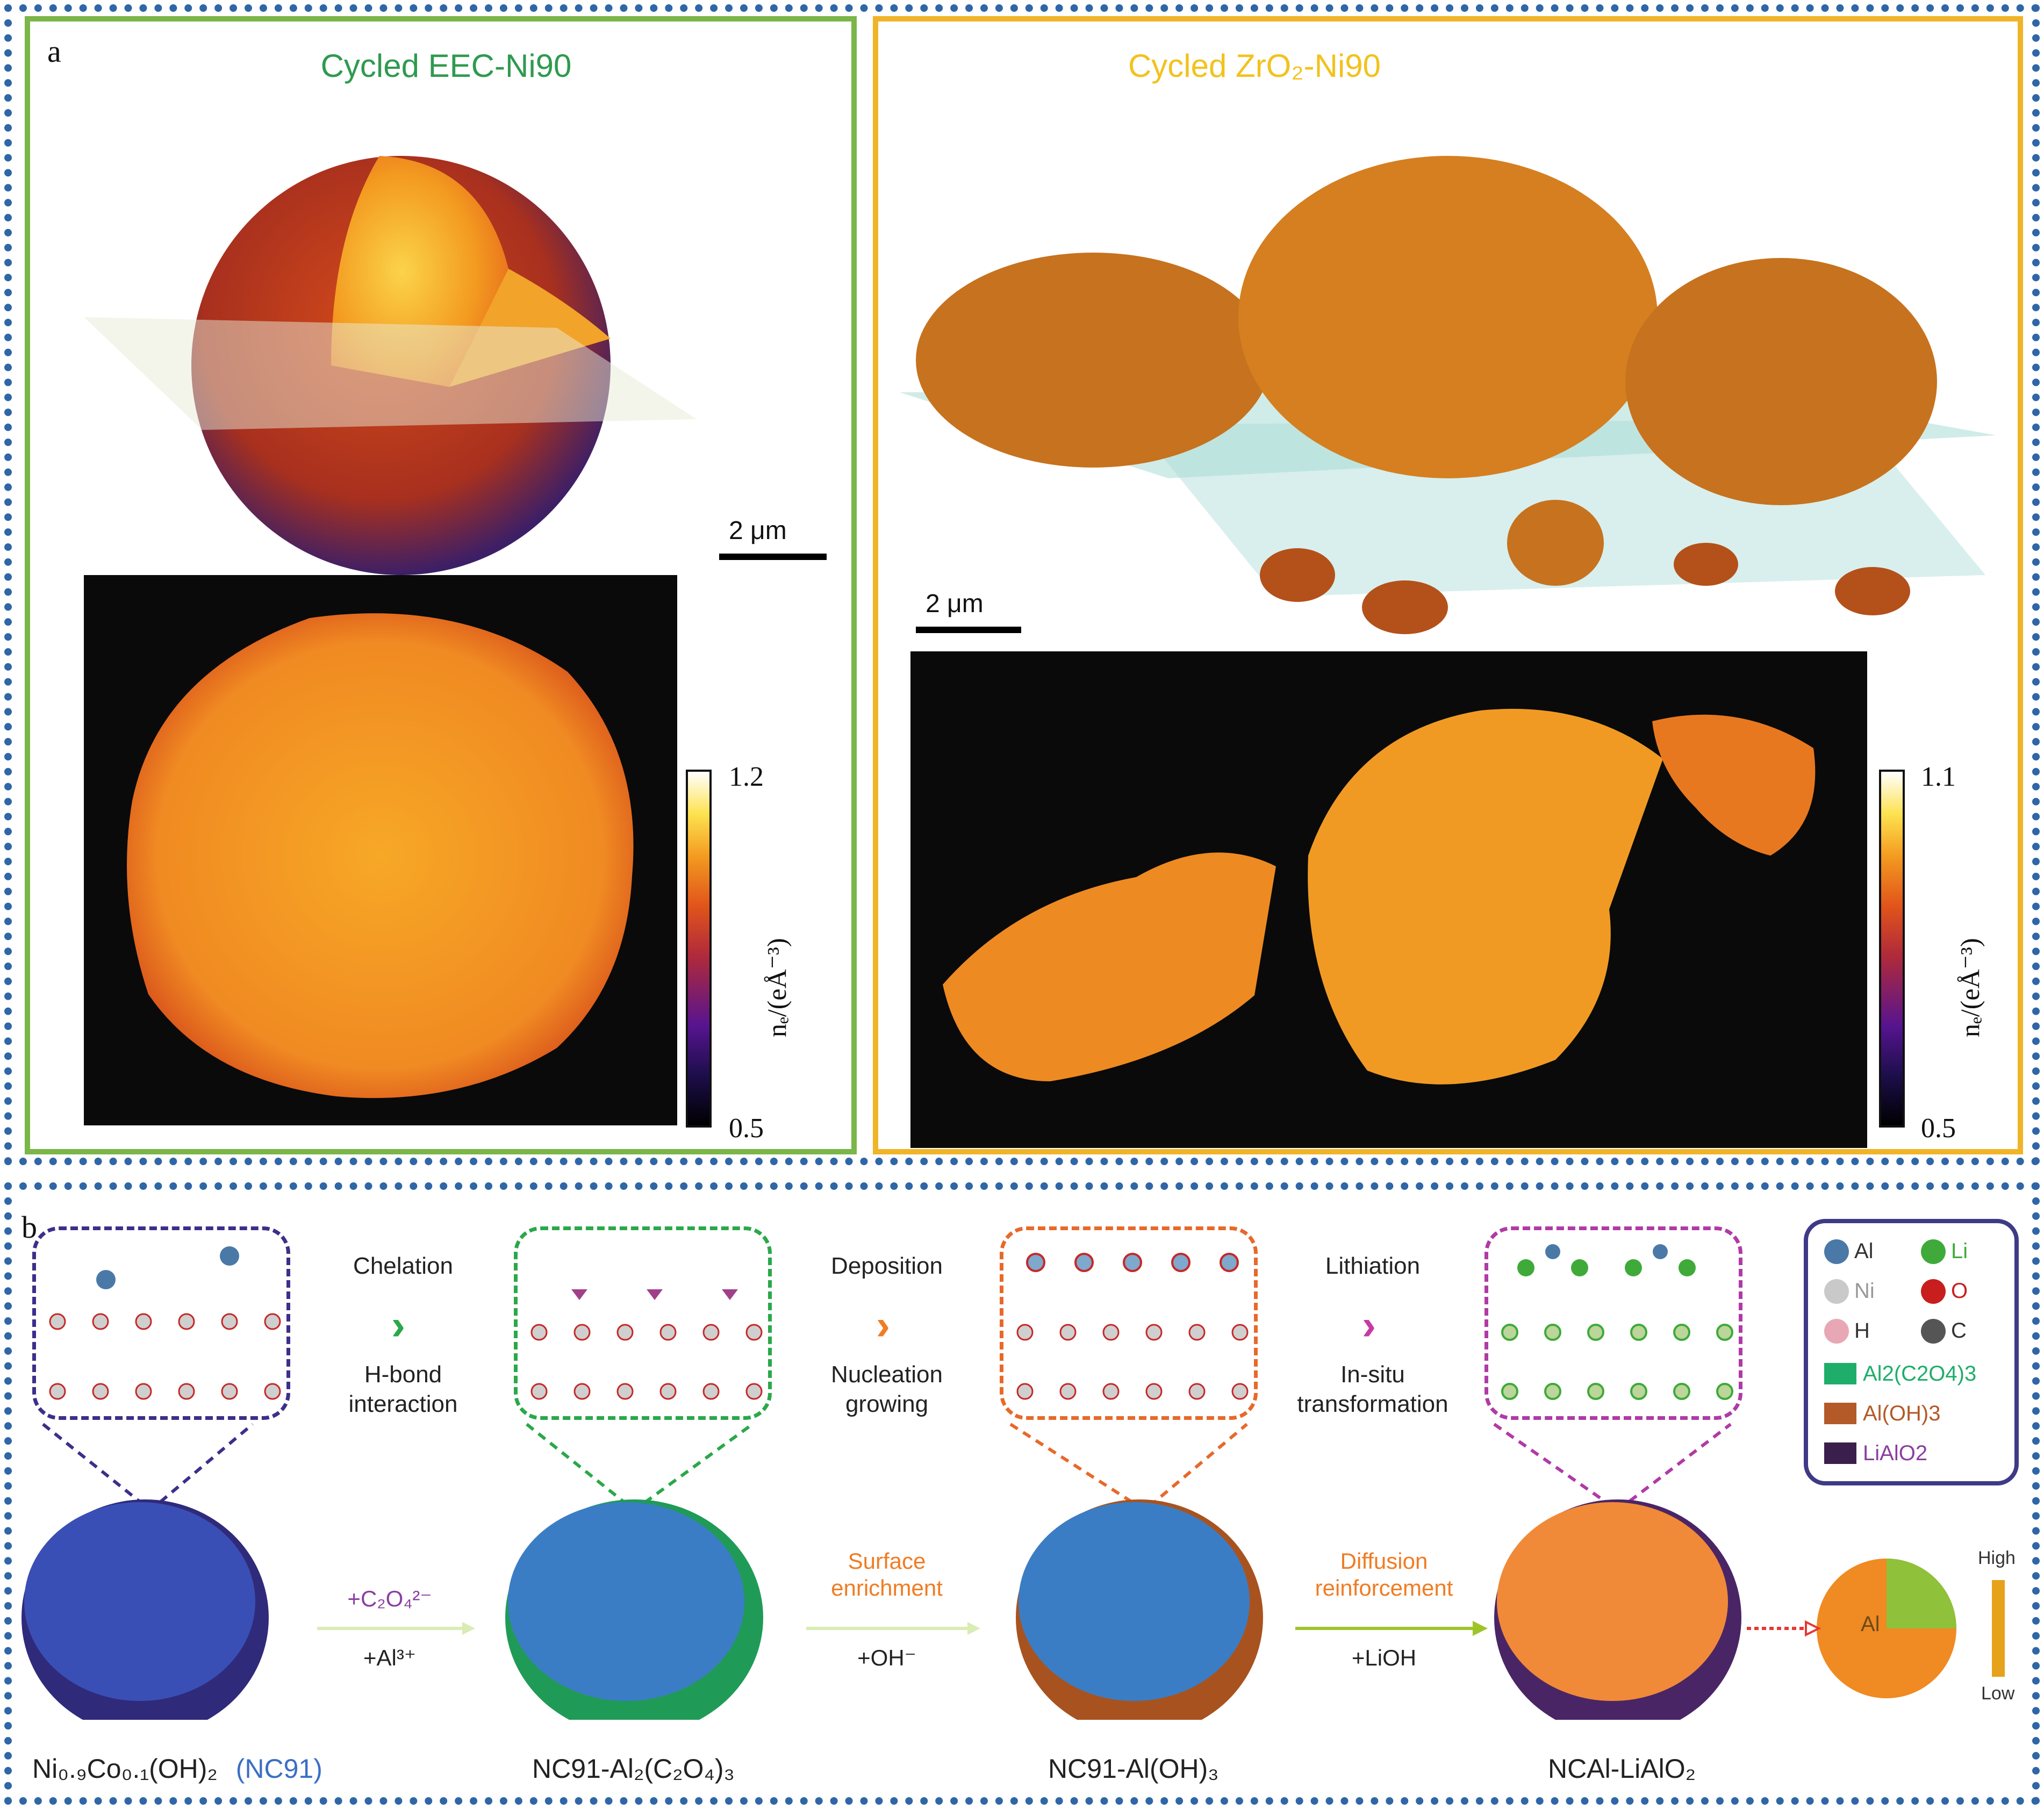  I want to click on atom-legend: Al Li Ni O H C Al2(C2O4)3 Al(OH)3 LiAlO2, so click(1911, 1352).